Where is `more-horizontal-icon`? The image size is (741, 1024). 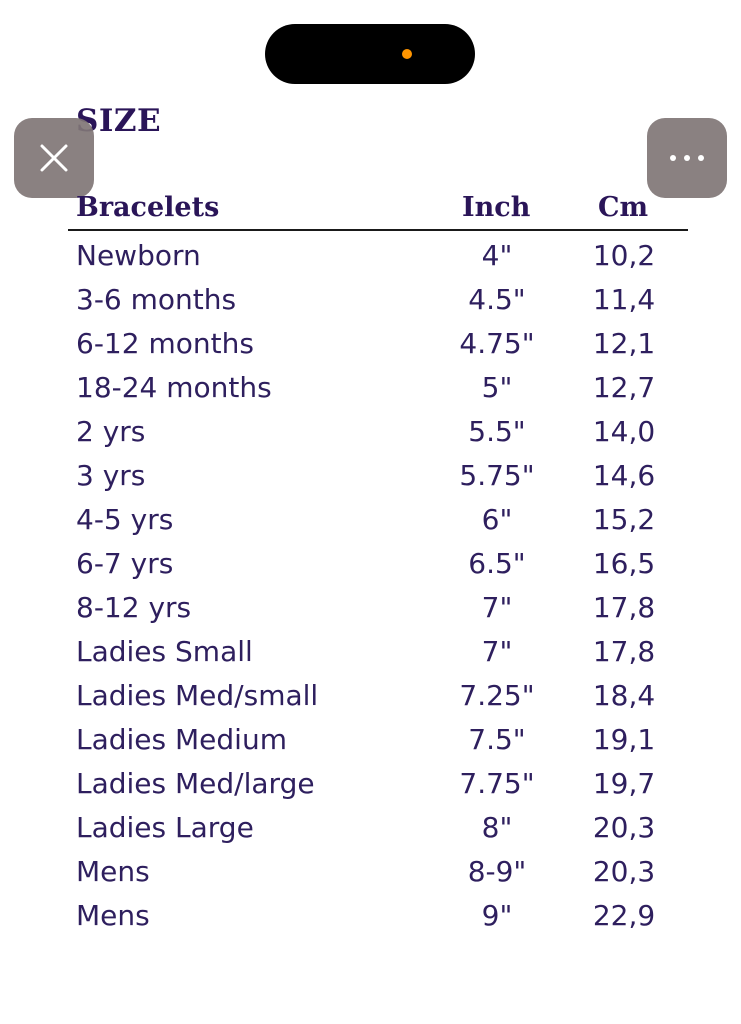 more-horizontal-icon is located at coordinates (687, 158).